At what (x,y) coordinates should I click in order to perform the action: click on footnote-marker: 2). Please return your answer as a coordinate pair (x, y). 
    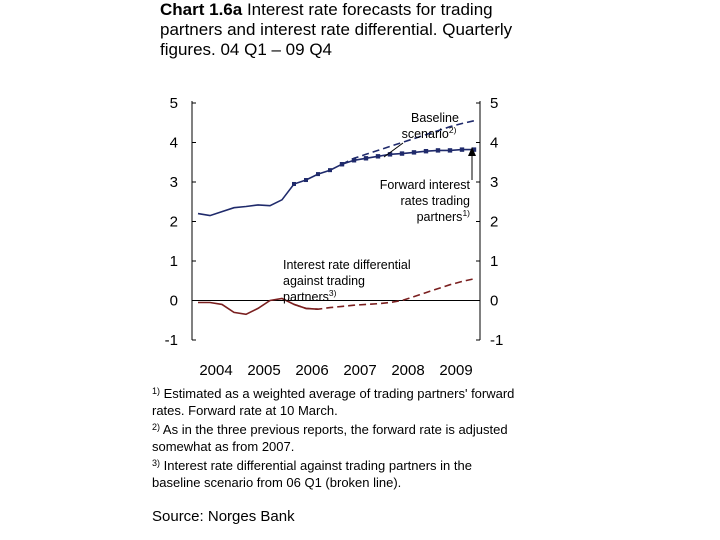
    Looking at the image, I should click on (156, 427).